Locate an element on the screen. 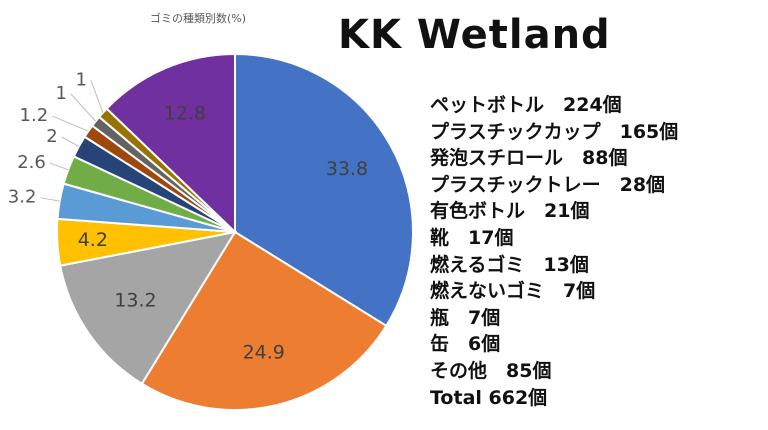 This screenshot has height=430, width=768. slice-data-label: 4.2 is located at coordinates (93, 240).